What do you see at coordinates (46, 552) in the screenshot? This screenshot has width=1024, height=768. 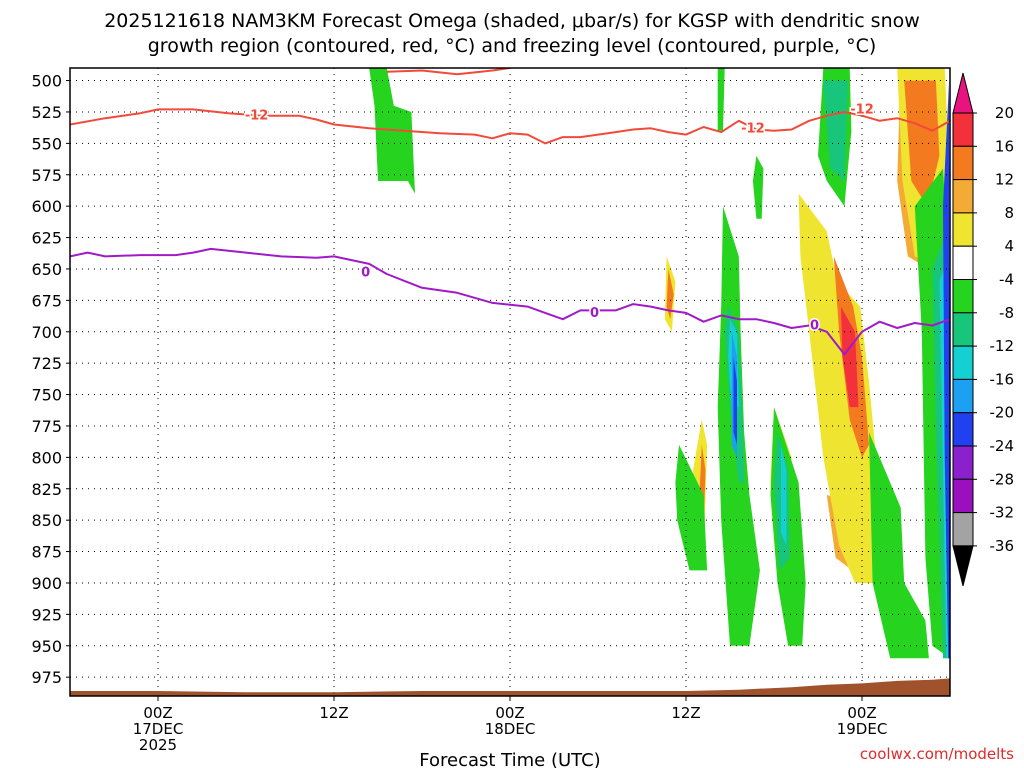 I see `y-tick-label: 875` at bounding box center [46, 552].